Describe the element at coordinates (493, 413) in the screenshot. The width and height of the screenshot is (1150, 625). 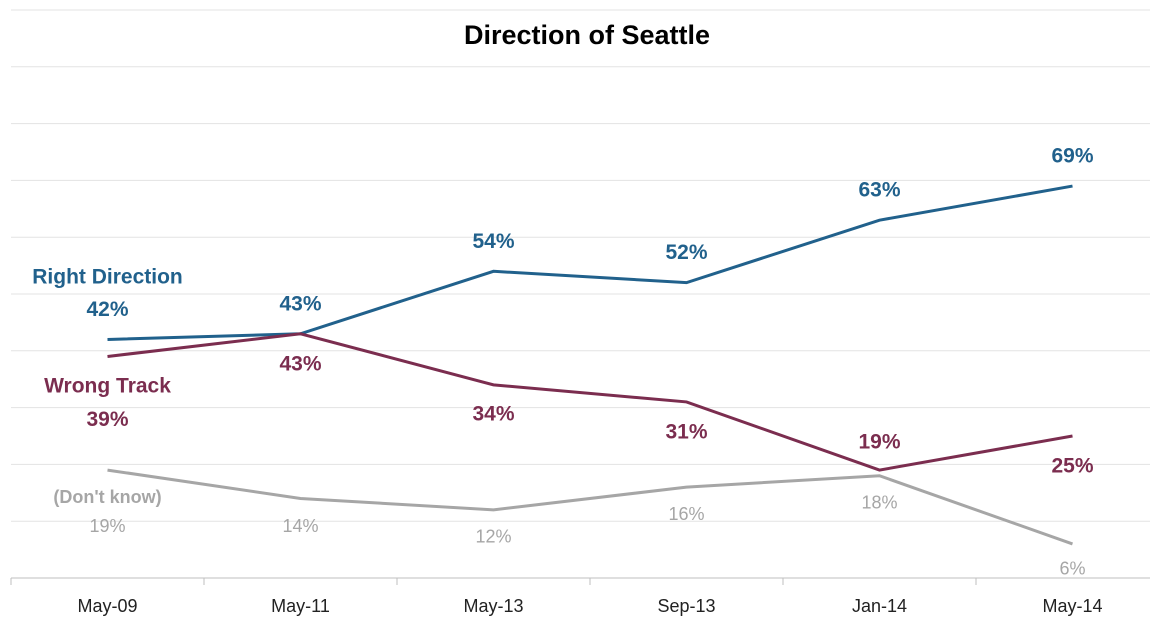
I see `data-label: 34%` at that location.